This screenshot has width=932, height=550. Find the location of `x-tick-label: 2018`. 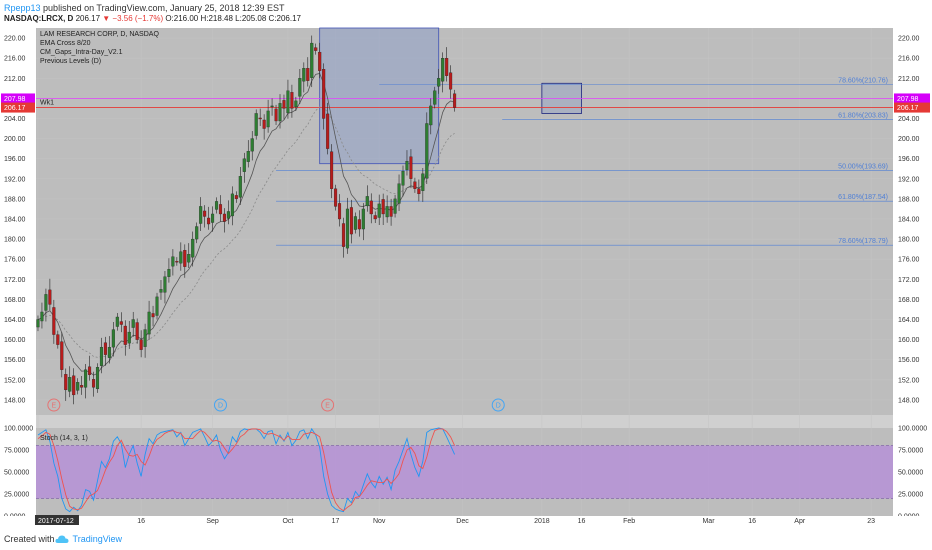

x-tick-label: 2018 is located at coordinates (542, 521).